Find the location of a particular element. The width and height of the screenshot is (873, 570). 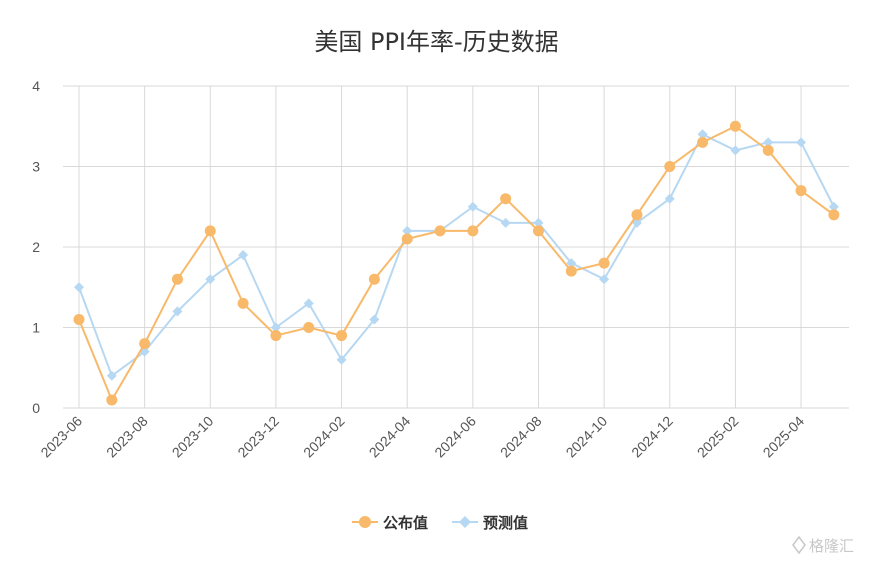

x-tick-label: 2023-10 is located at coordinates (193, 437).